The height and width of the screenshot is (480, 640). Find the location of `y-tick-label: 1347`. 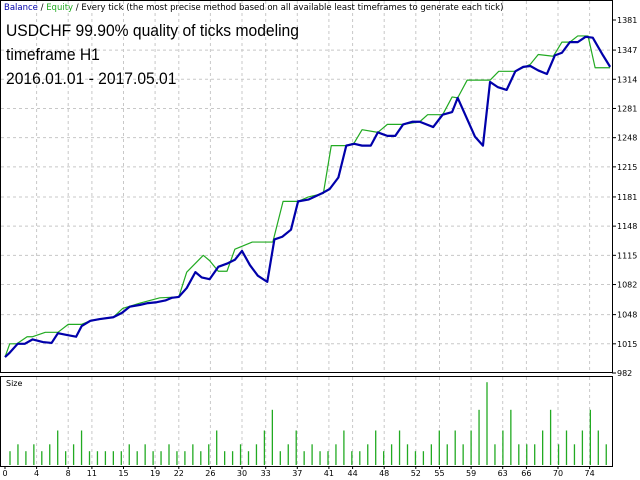

y-tick-label: 1347 is located at coordinates (627, 50).